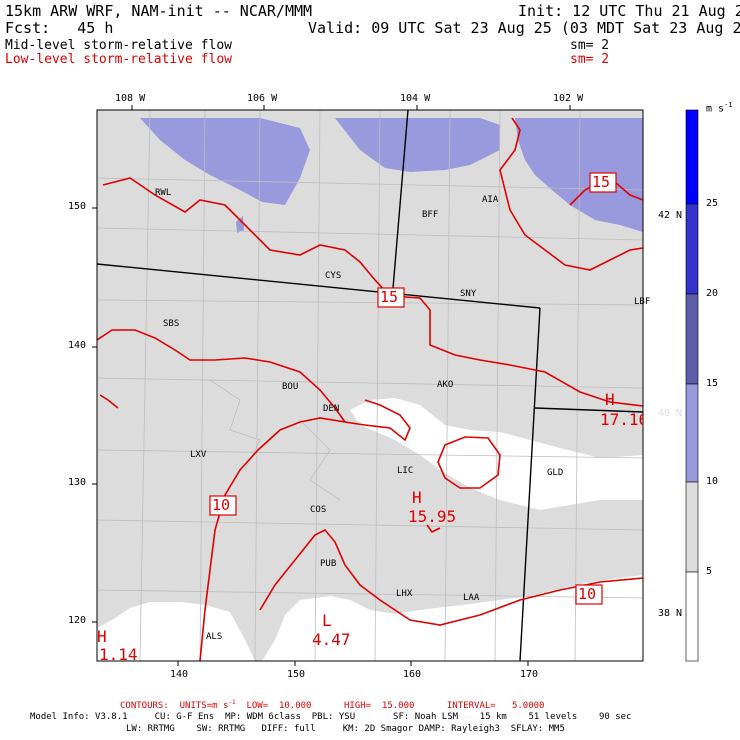  Describe the element at coordinates (77, 206) in the screenshot. I see `y-tick-label: 150` at that location.